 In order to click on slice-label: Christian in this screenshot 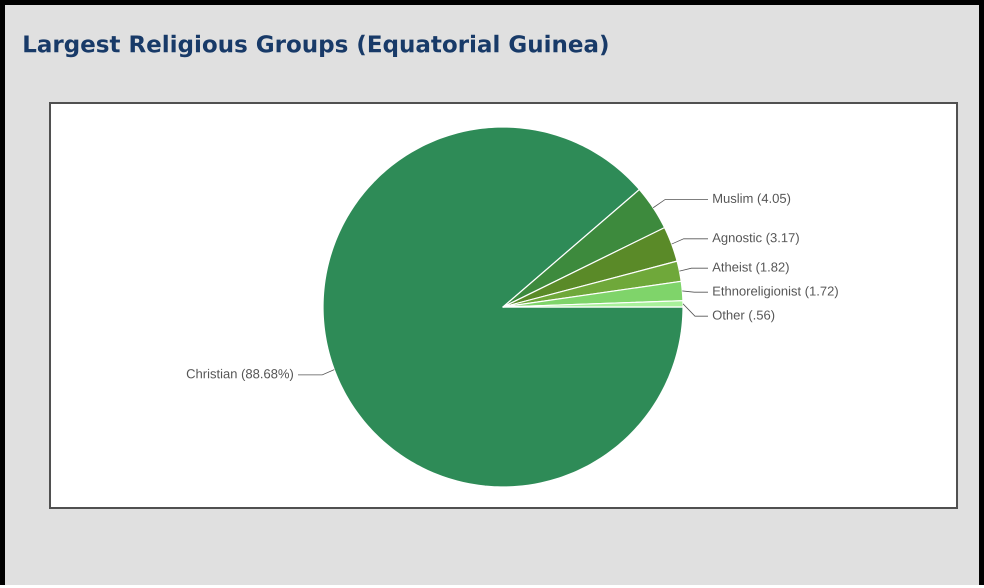, I will do `click(211, 374)`.